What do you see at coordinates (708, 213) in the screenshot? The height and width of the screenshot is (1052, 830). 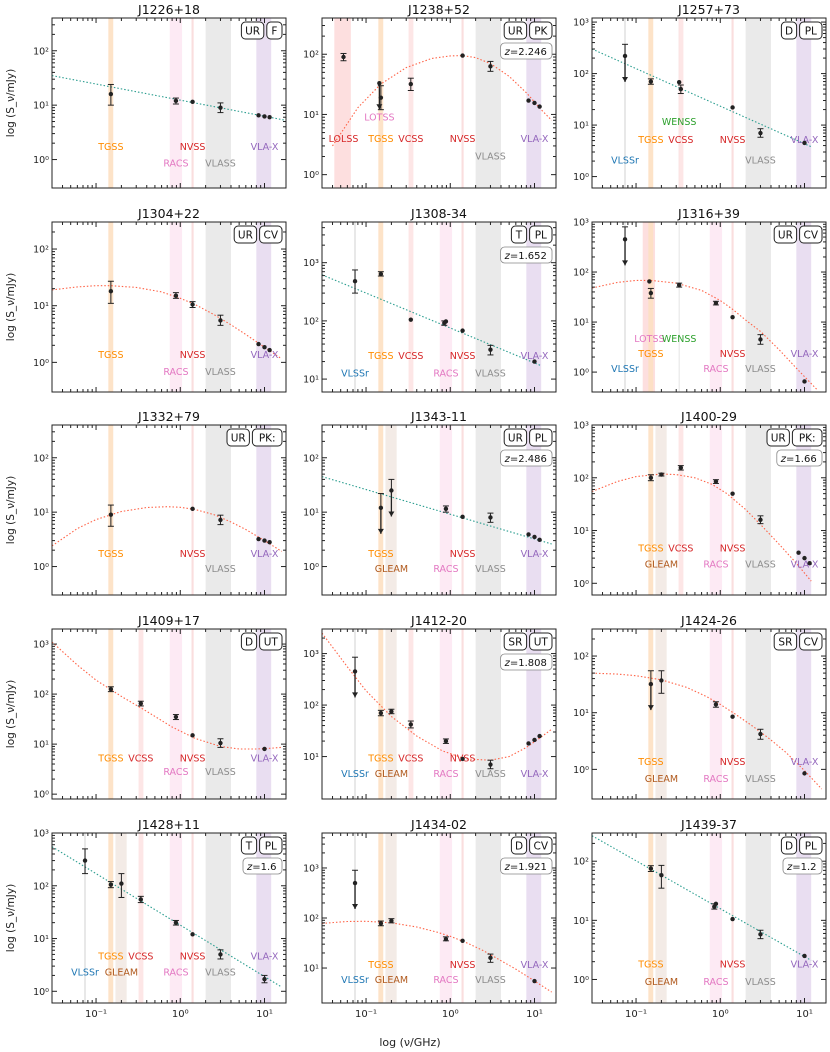 I see `panel-title: J1316+39` at bounding box center [708, 213].